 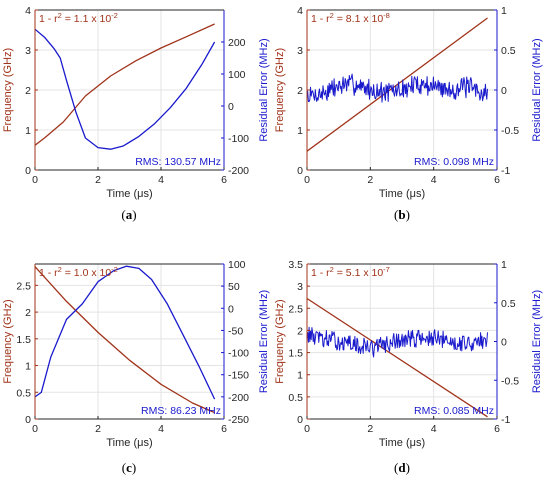 I want to click on y-left-tick-label: 1.5, so click(x=23, y=340).